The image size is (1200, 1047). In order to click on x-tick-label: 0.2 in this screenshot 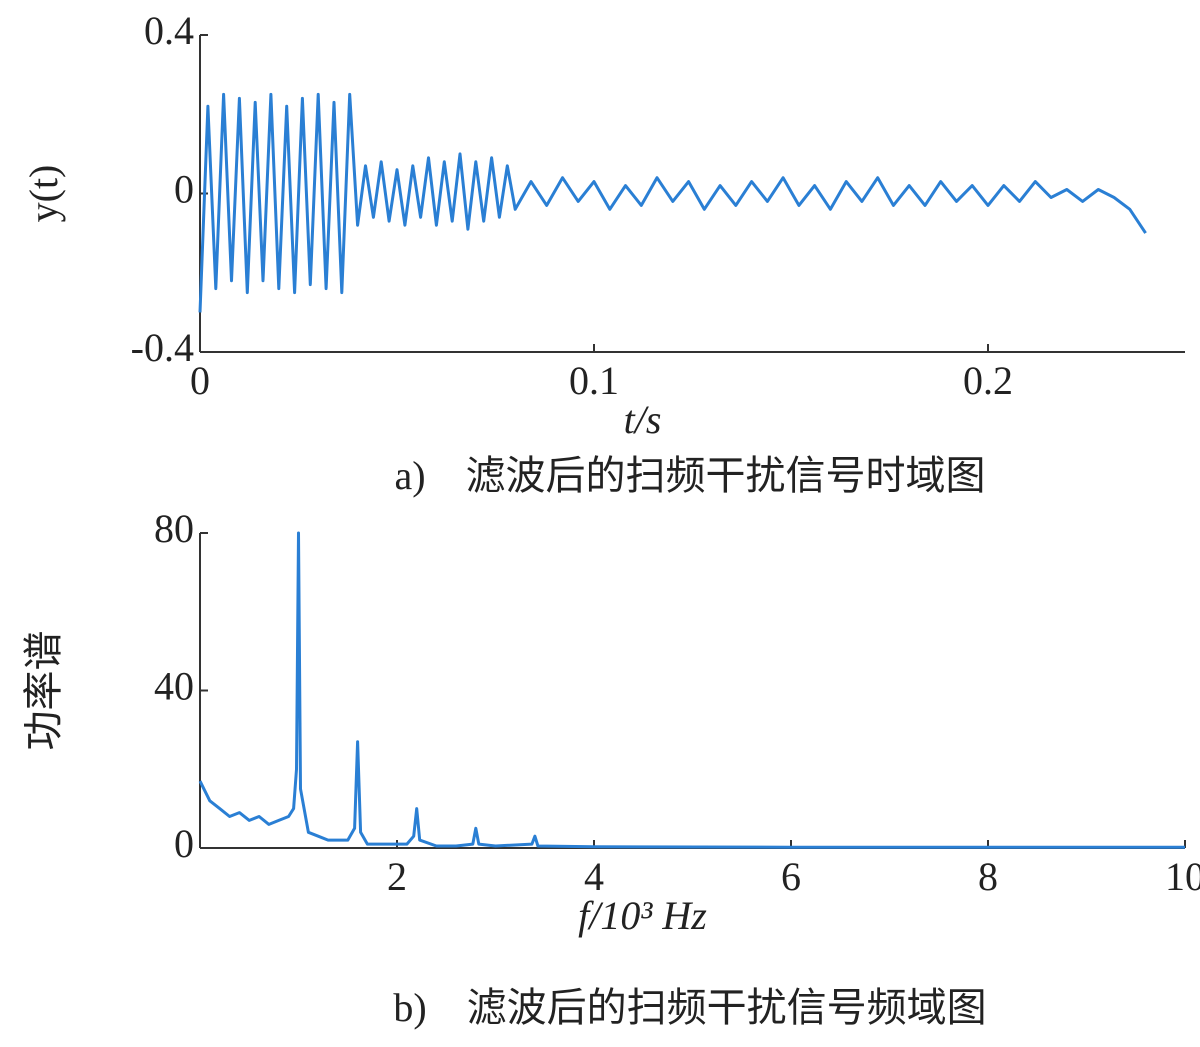, I will do `click(988, 380)`.